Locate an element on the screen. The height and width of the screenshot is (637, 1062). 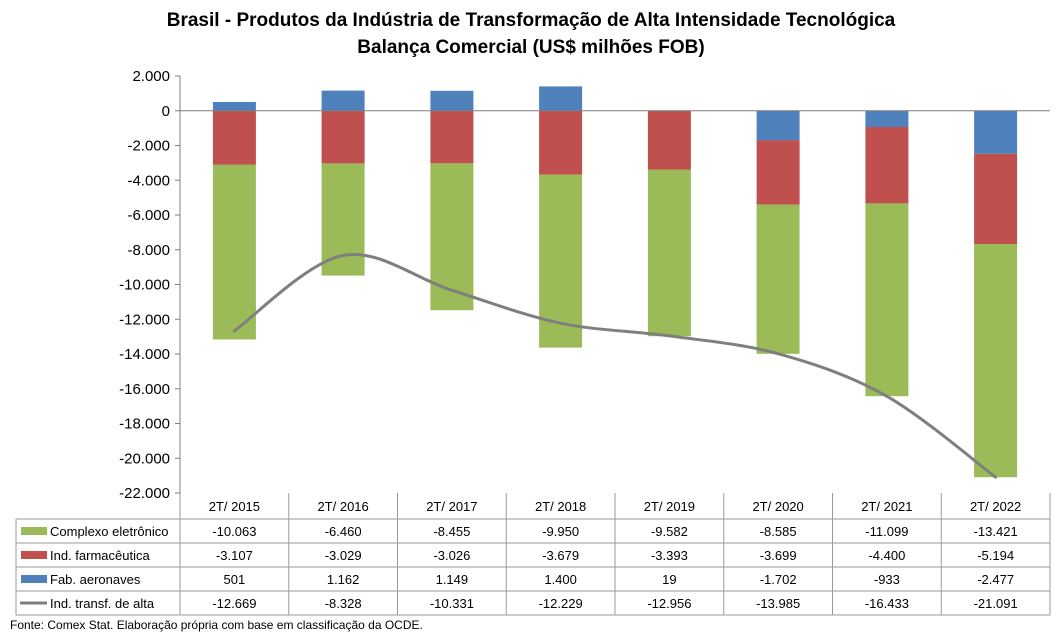
data-label: -12.956 is located at coordinates (669, 603).